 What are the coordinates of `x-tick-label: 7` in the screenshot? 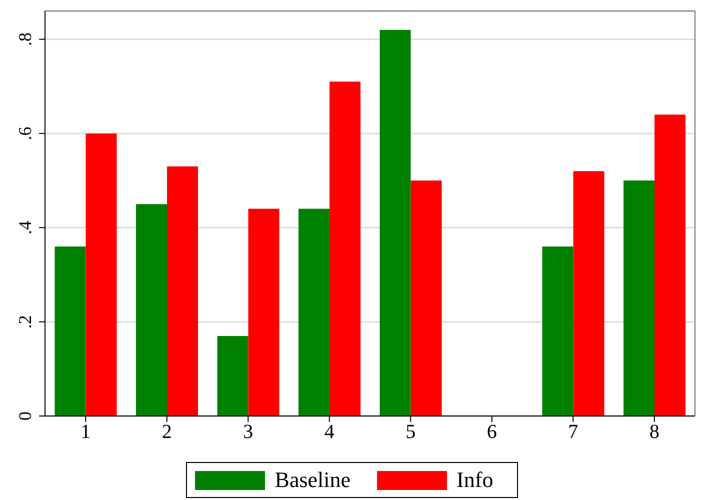 It's located at (573, 432).